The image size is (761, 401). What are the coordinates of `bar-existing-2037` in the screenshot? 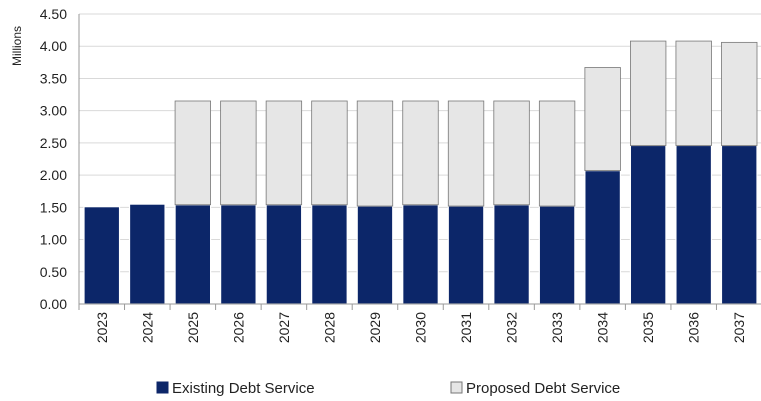 It's located at (739, 224).